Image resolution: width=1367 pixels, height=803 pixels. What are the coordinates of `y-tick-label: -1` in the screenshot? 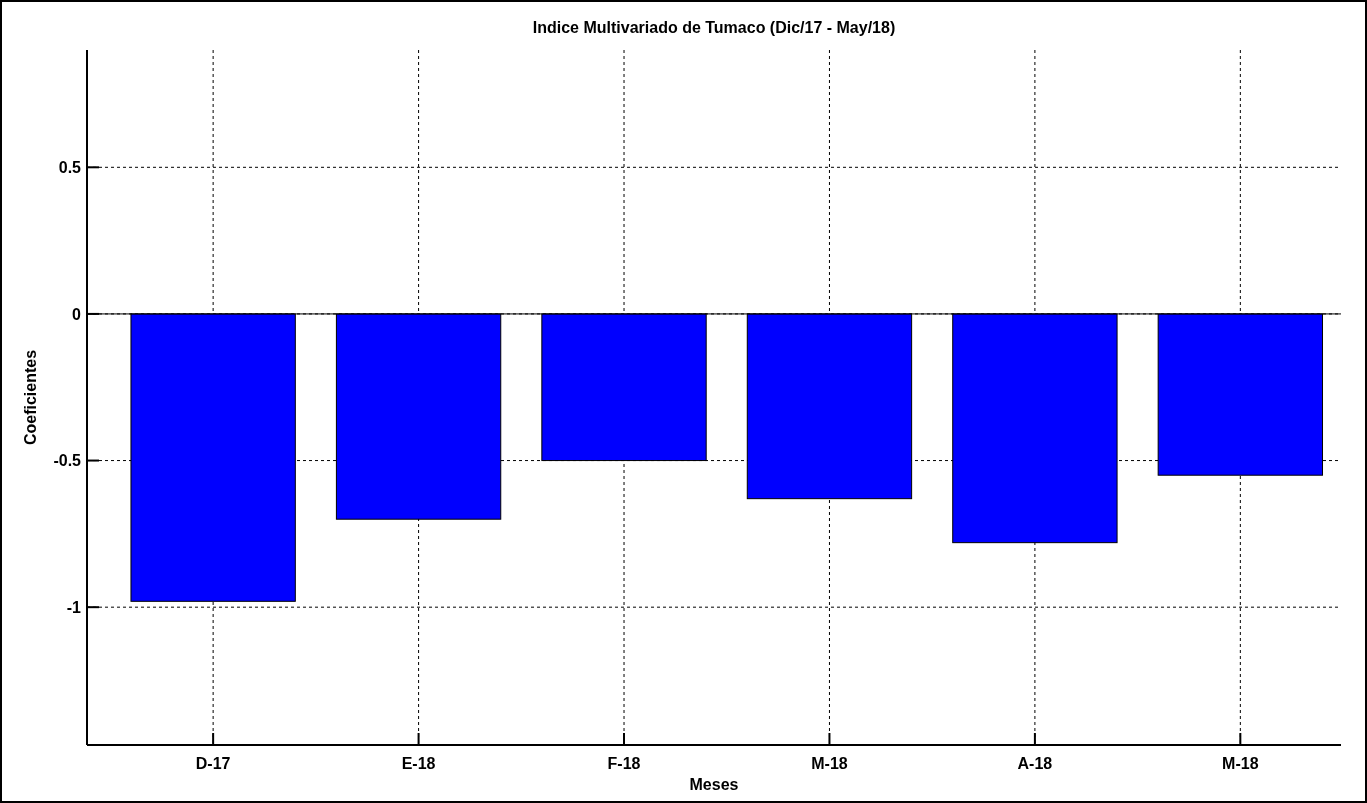 It's located at (74, 607).